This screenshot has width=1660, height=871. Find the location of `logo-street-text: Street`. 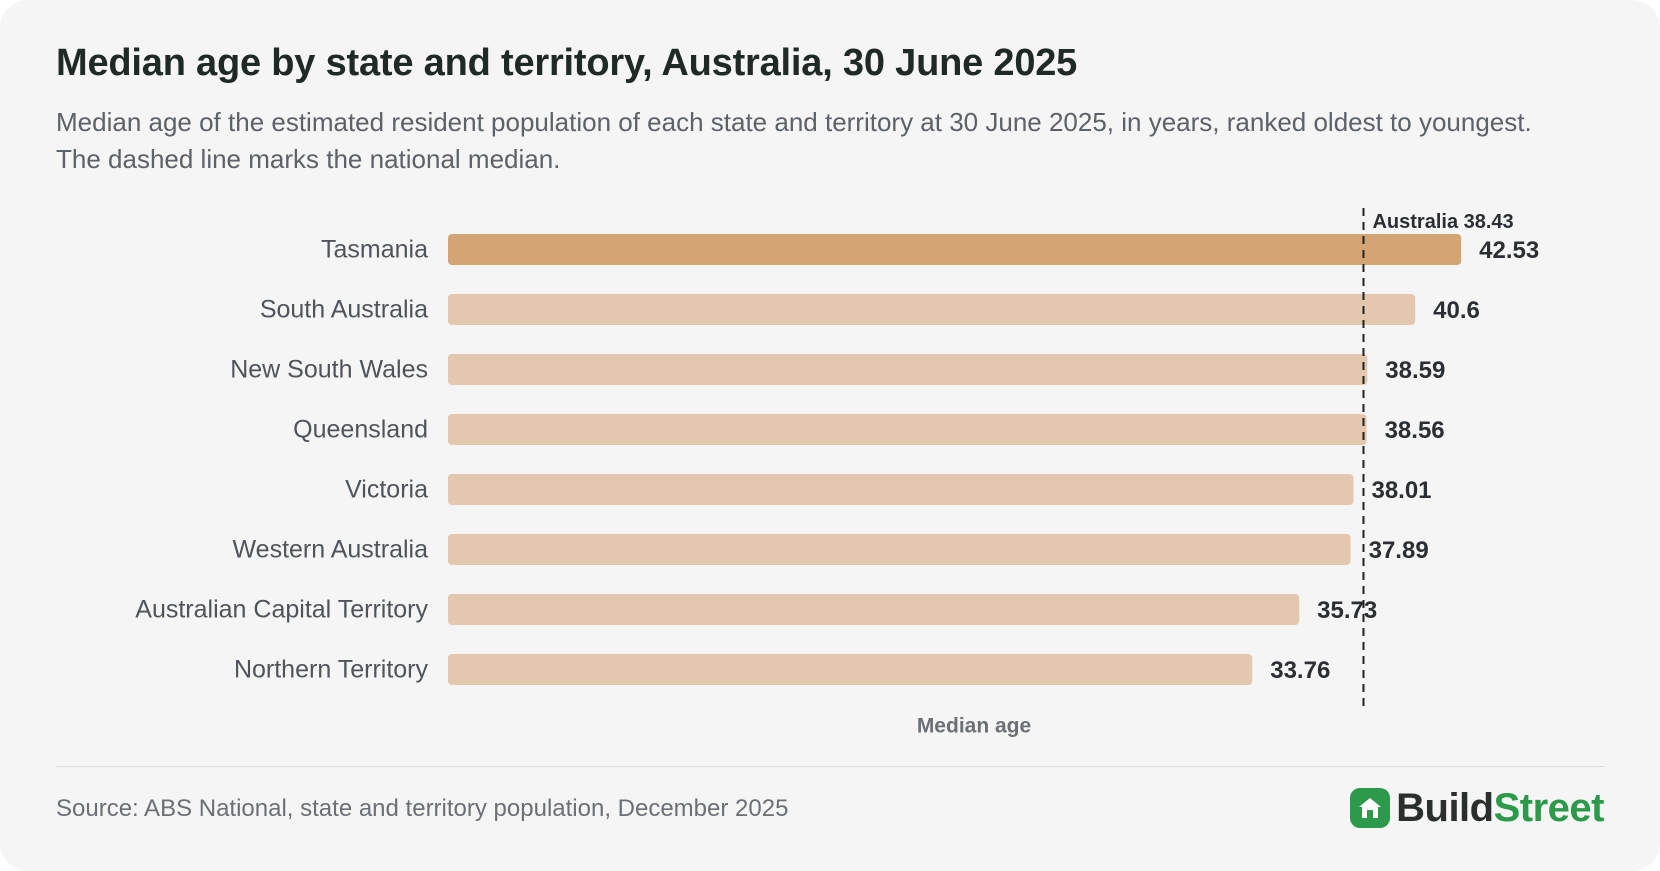

logo-street-text: Street is located at coordinates (1549, 808).